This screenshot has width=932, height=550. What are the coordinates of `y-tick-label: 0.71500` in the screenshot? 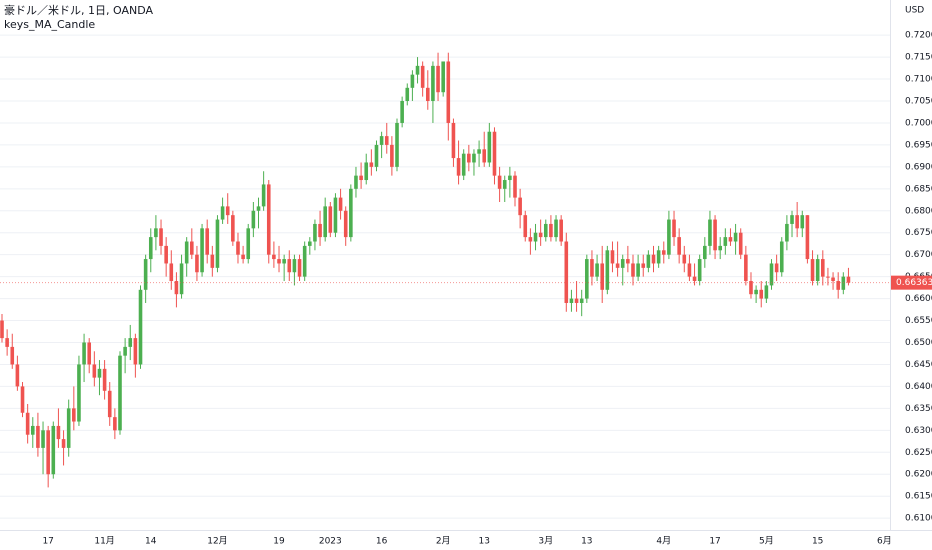 It's located at (918, 58).